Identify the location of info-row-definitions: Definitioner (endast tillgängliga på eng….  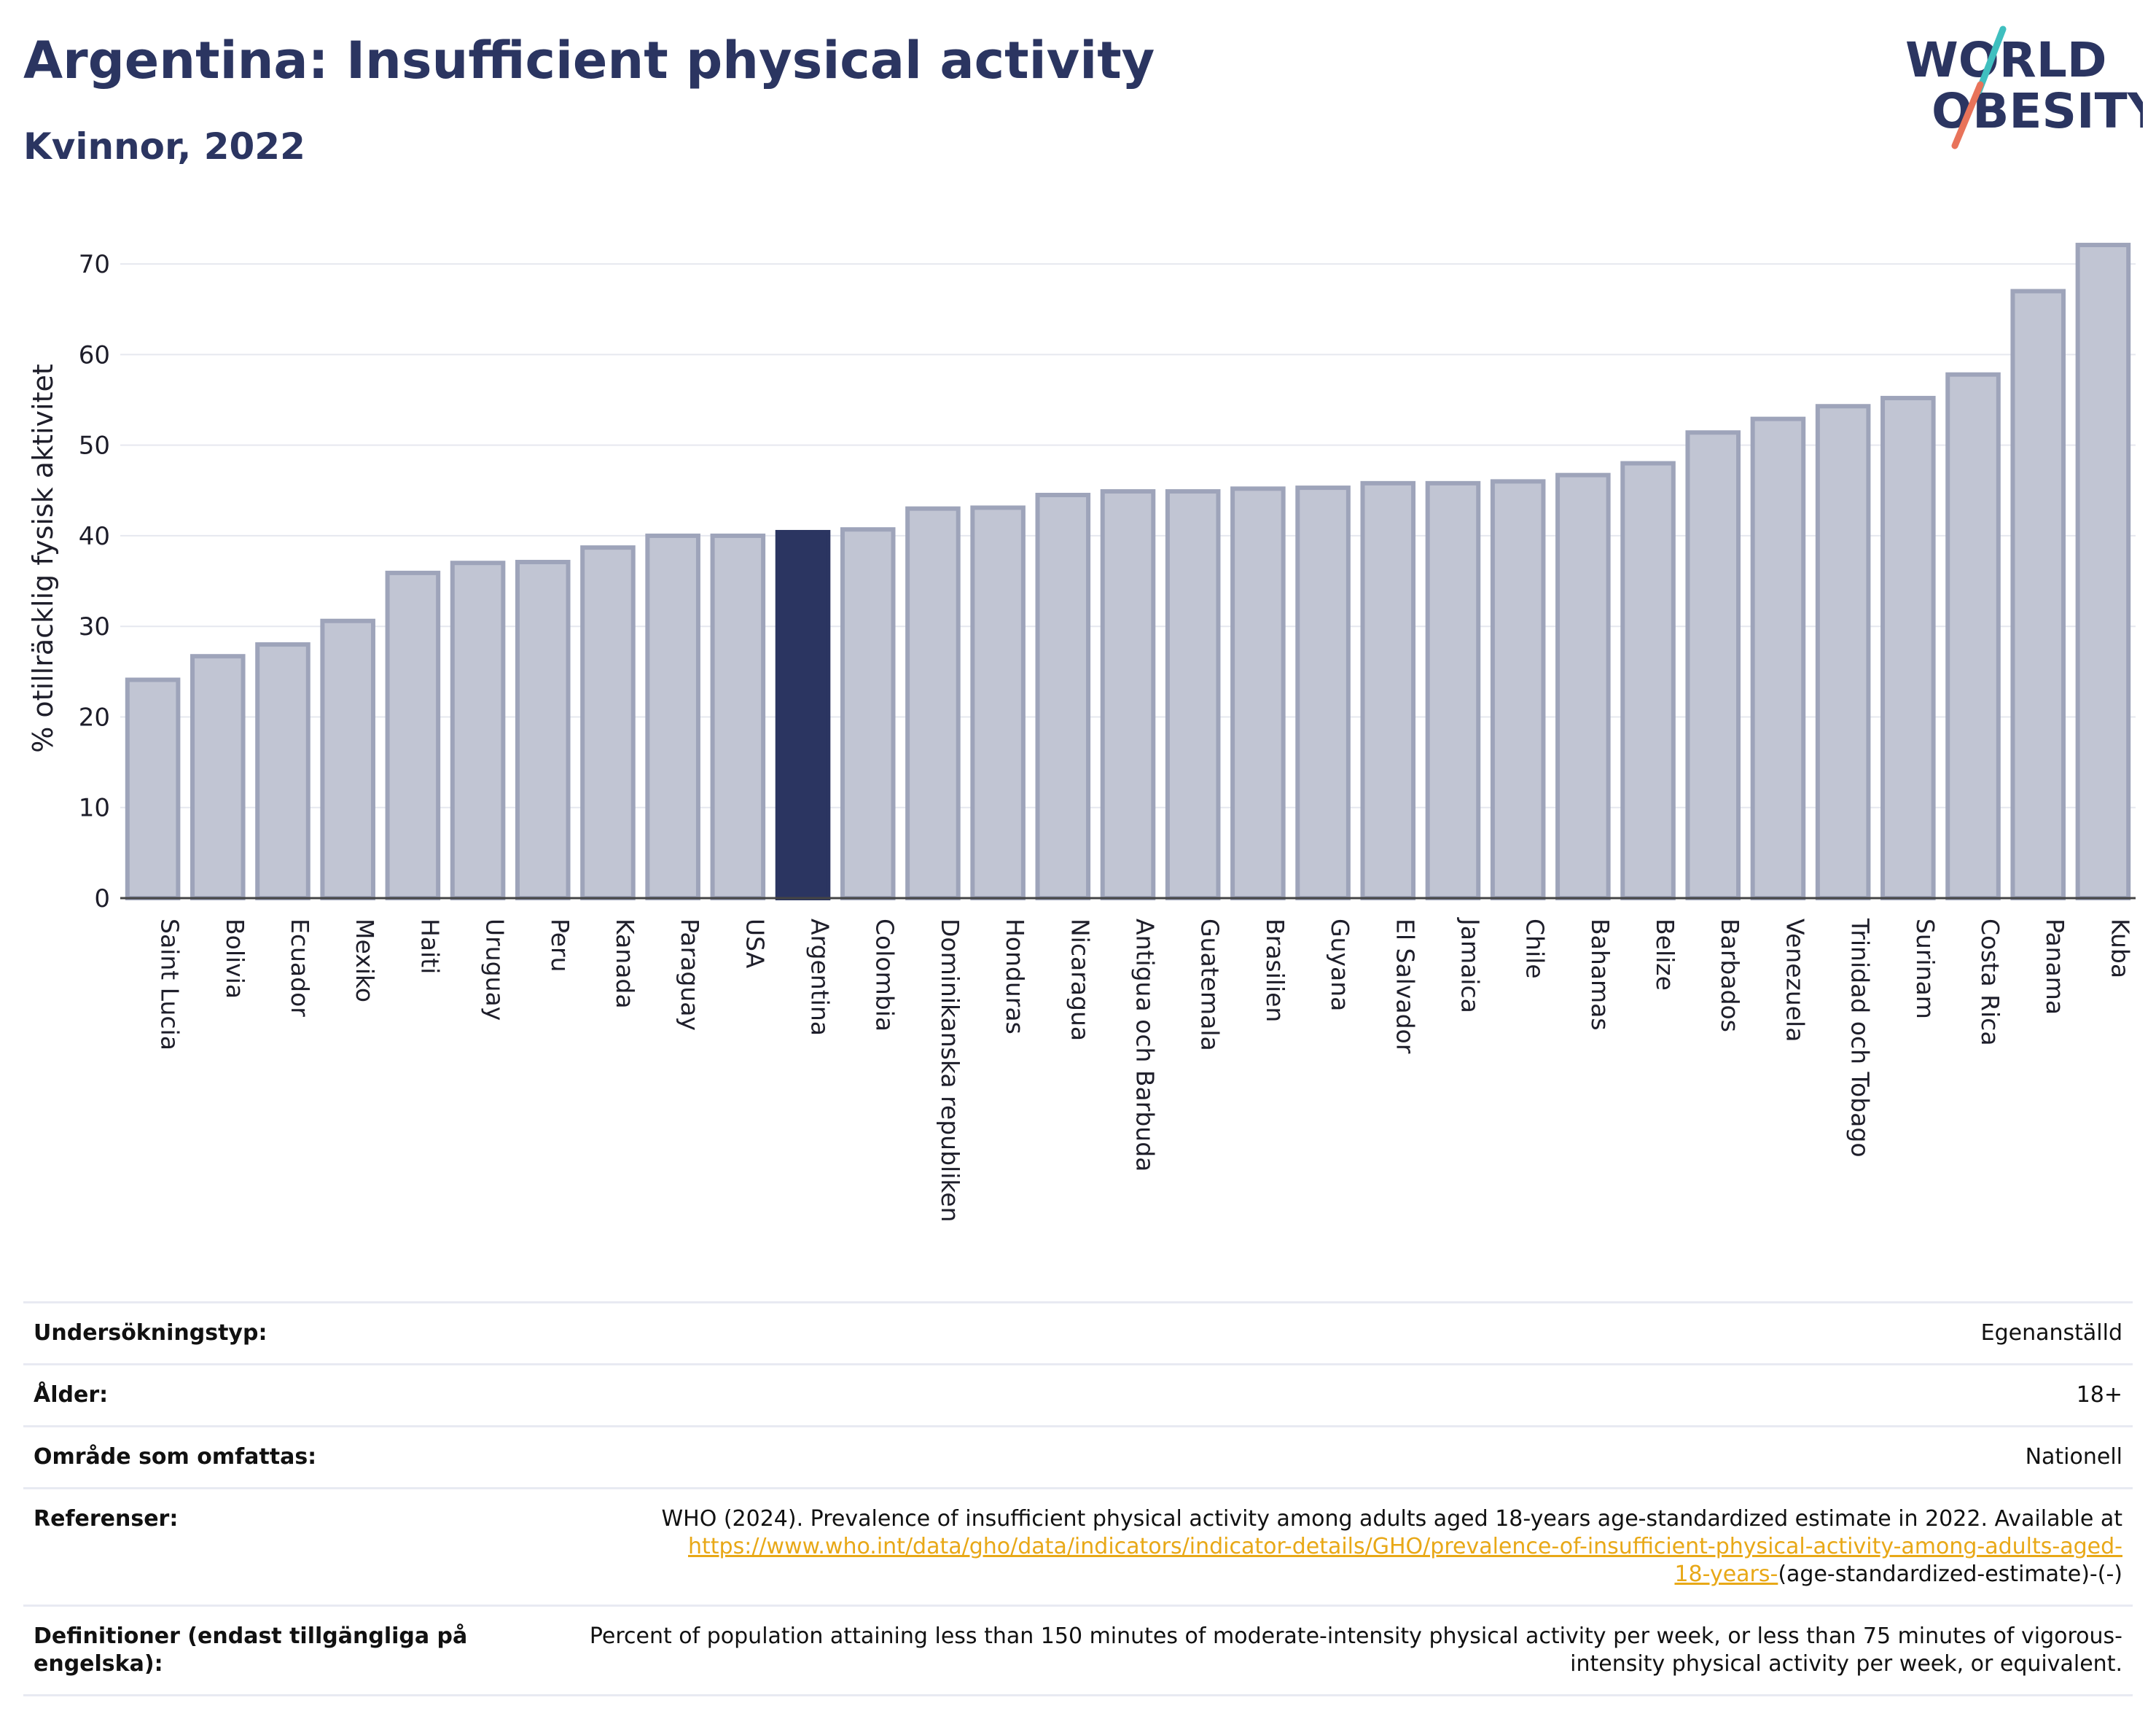
(1078, 1650).